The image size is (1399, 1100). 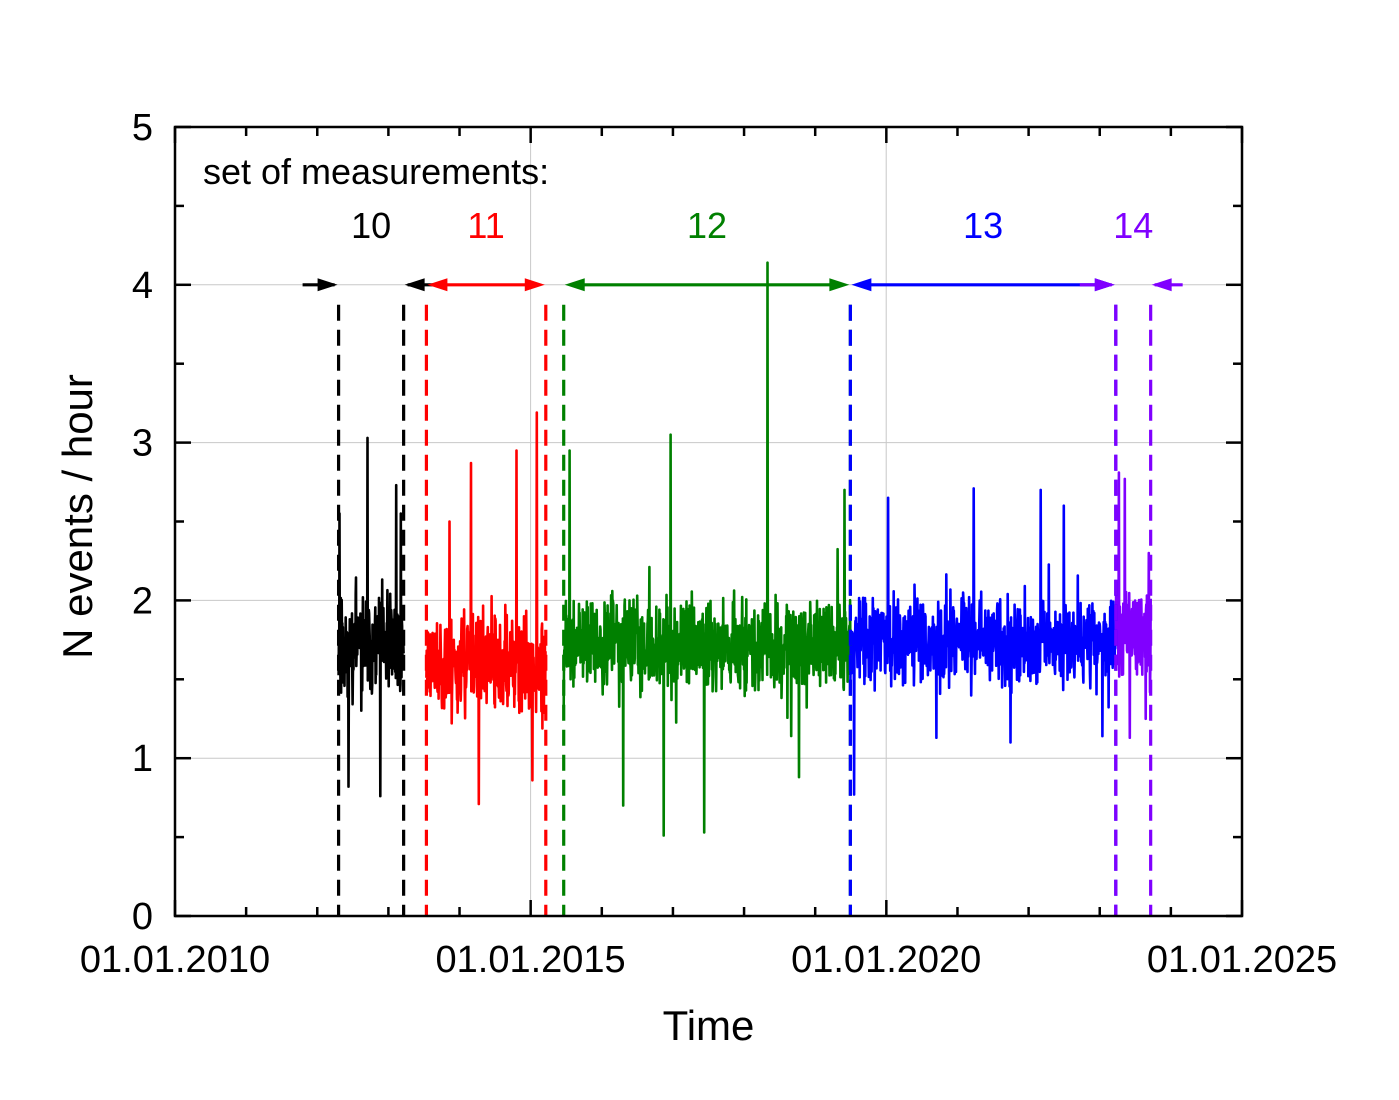 I want to click on y-tick-labels: 0 1 2 3 4 5, so click(x=142, y=522).